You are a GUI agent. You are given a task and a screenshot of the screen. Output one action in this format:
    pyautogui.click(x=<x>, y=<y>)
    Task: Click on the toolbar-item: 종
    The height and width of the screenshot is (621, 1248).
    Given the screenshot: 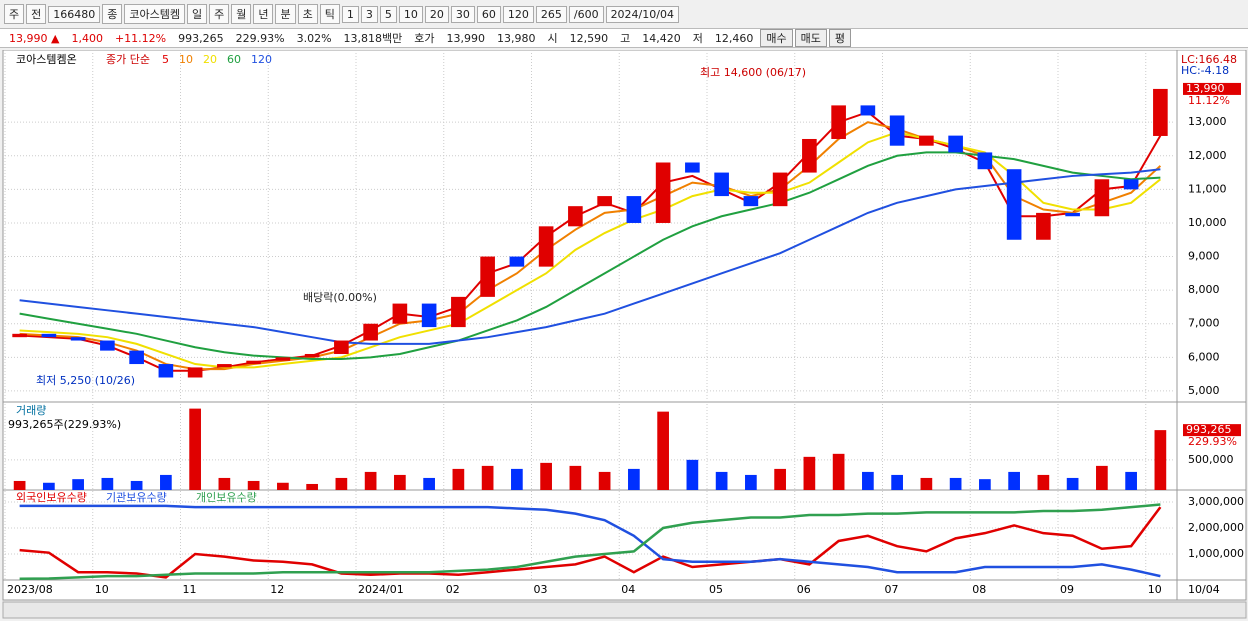 What is the action you would take?
    pyautogui.click(x=112, y=14)
    